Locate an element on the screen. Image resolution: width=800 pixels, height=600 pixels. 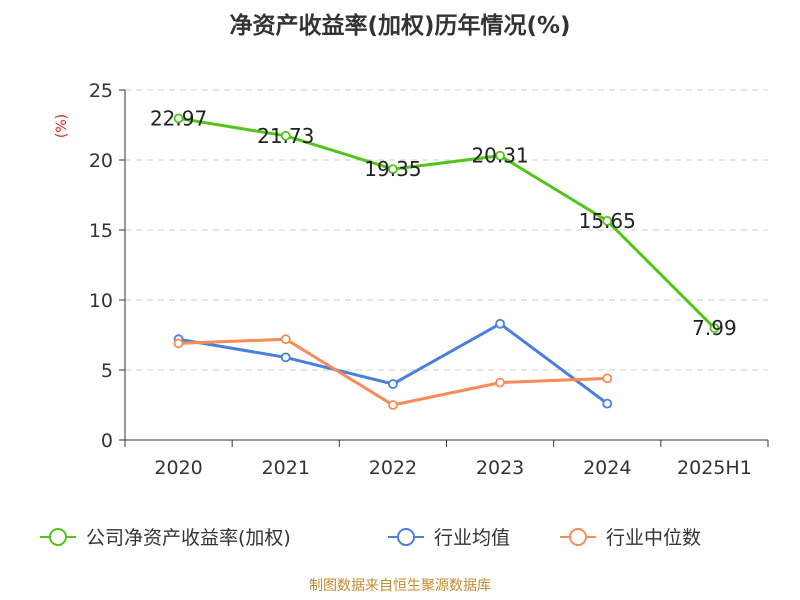
x-tick-label: 2021 is located at coordinates (286, 468).